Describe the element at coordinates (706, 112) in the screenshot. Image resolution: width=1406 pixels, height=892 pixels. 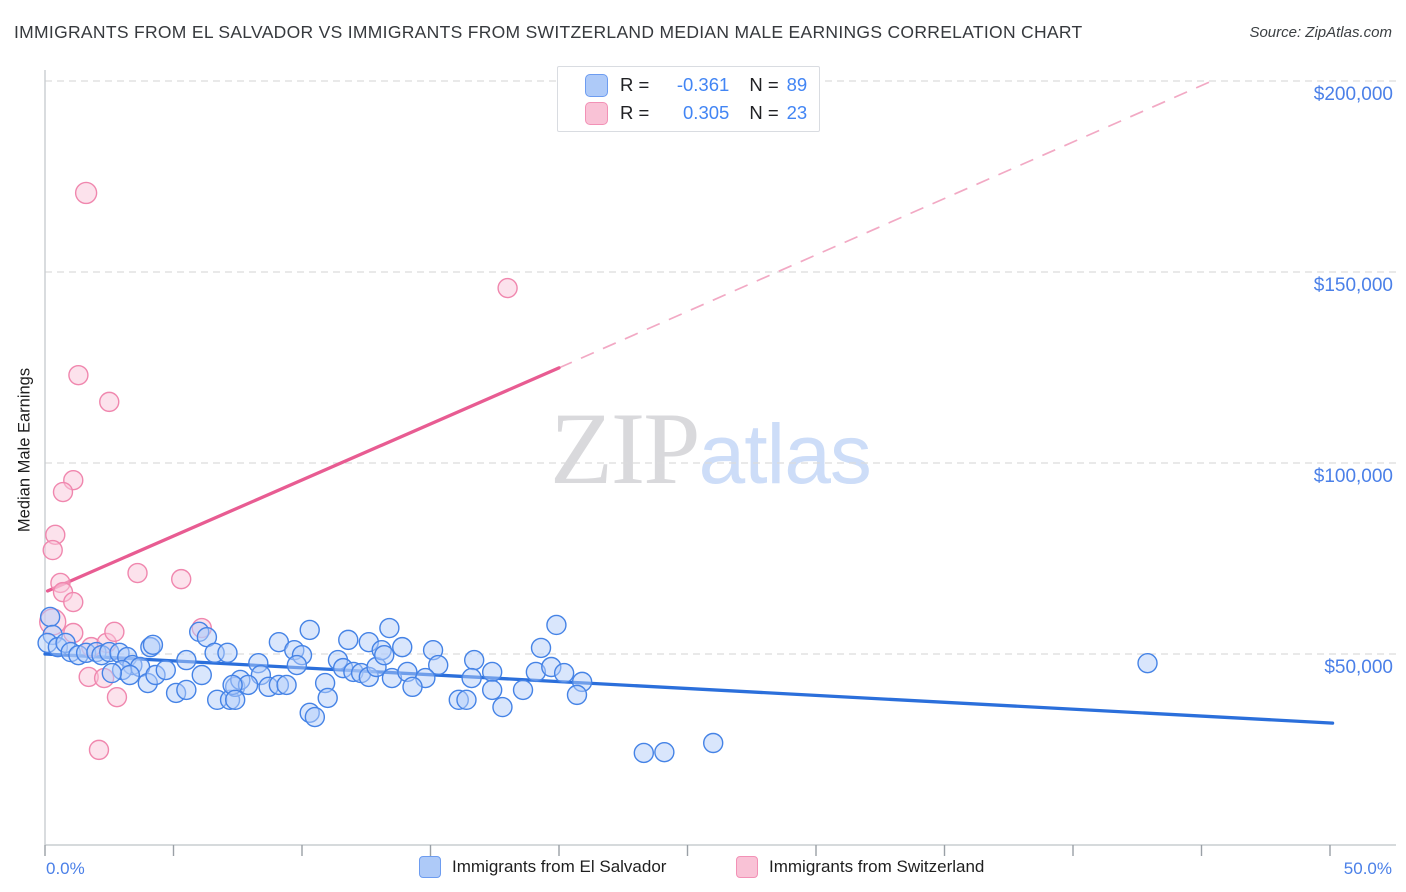
I see `r-value: 0.305` at that location.